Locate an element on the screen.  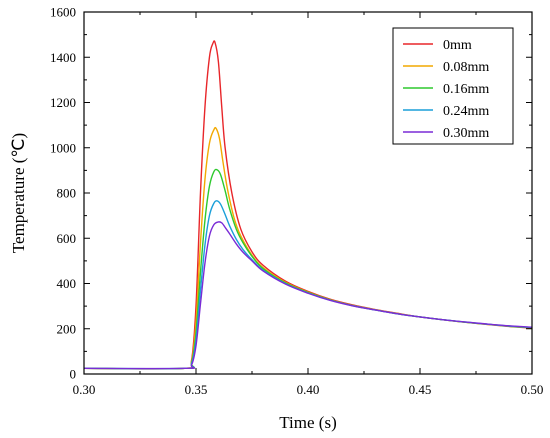
y-tick-label: 1600 is located at coordinates (63, 12).